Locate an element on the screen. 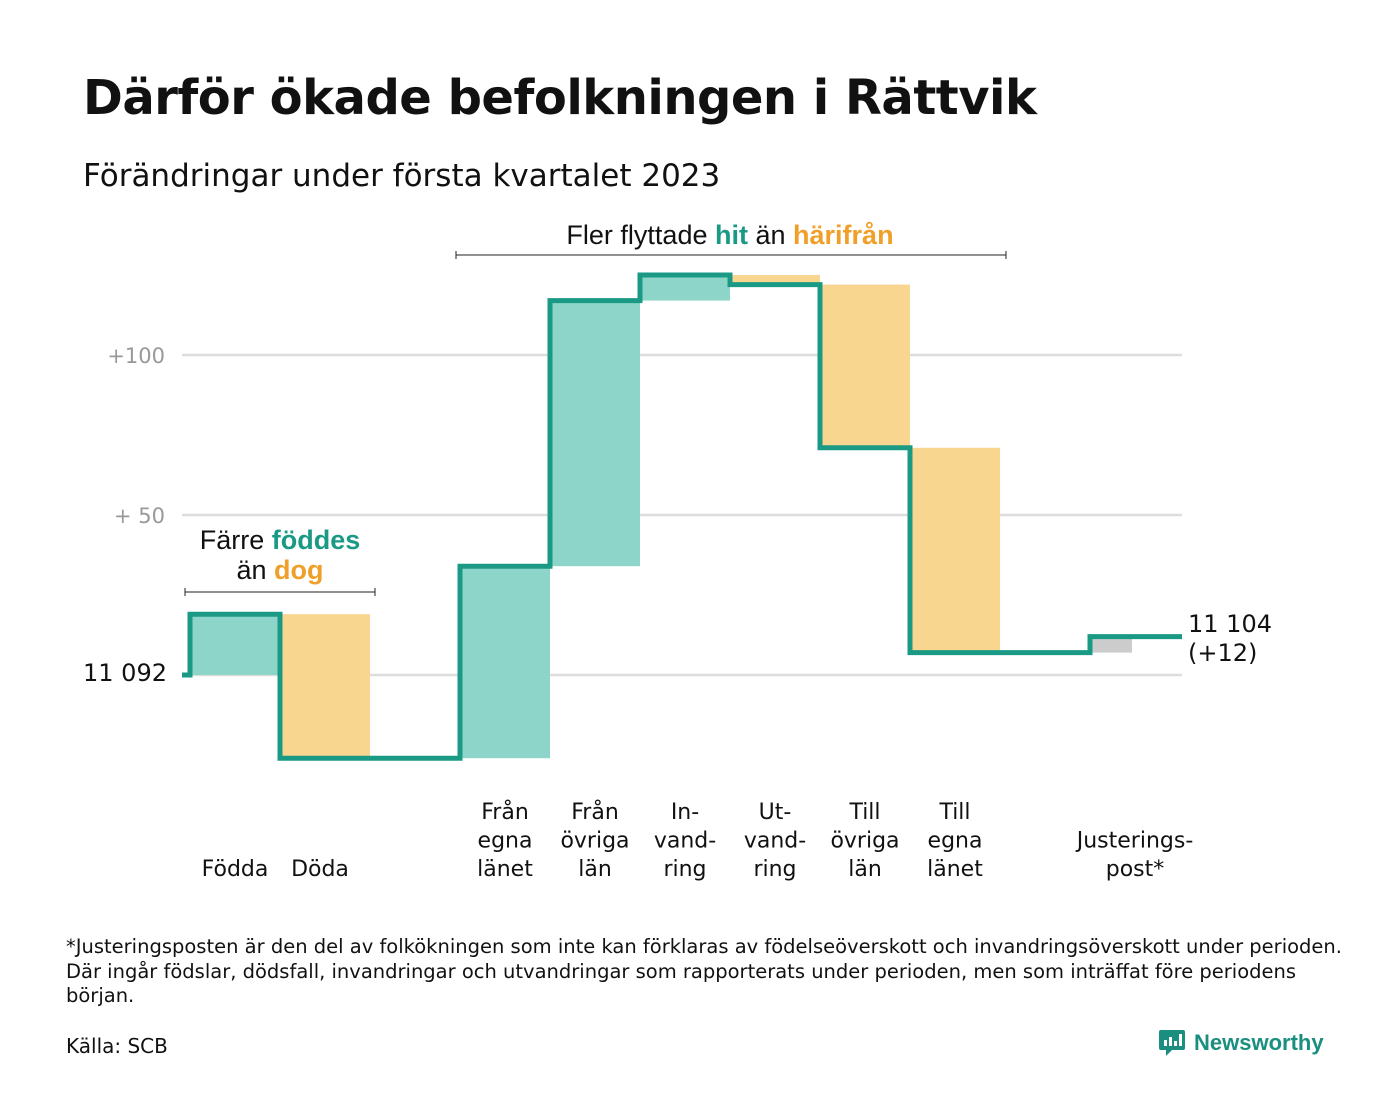 The height and width of the screenshot is (1120, 1400). migration-annotation-text: Fler flyttade hit än härifrån is located at coordinates (729, 235).